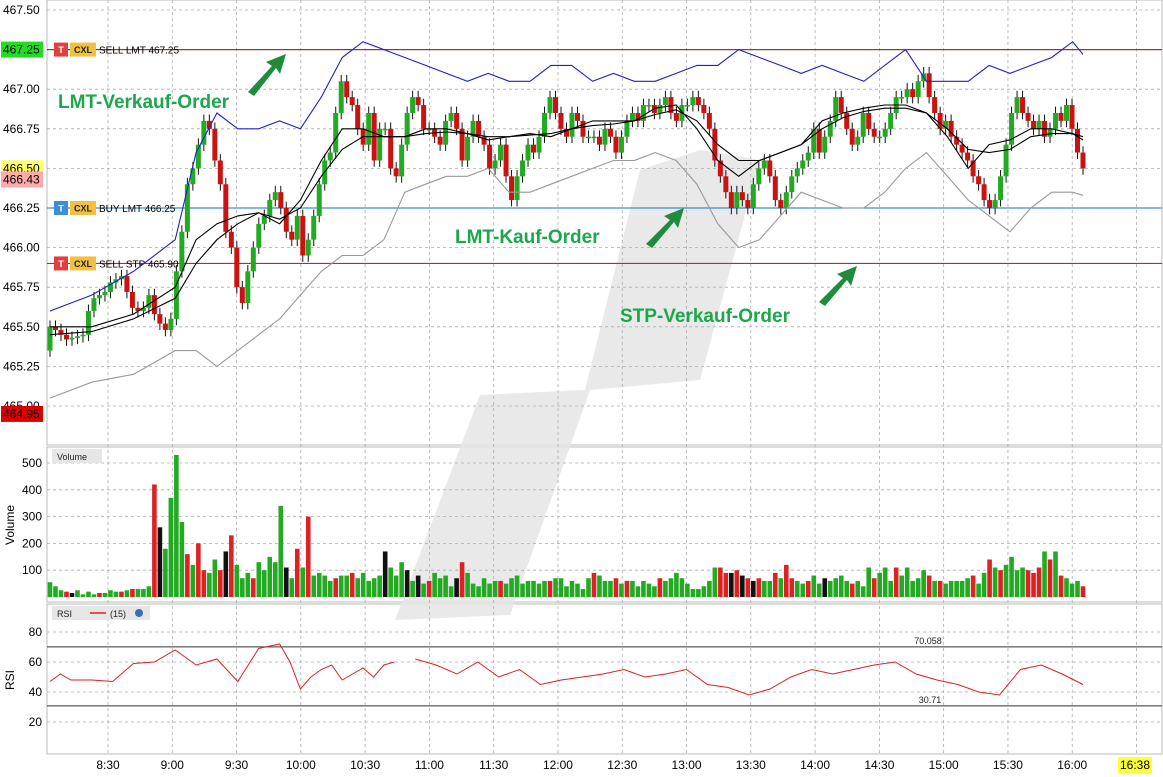 This screenshot has width=1163, height=777. I want to click on time-tick-label: 10:00, so click(301, 765).